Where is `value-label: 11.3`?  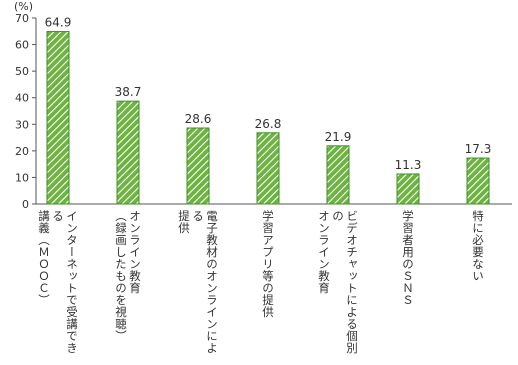 value-label: 11.3 is located at coordinates (408, 165).